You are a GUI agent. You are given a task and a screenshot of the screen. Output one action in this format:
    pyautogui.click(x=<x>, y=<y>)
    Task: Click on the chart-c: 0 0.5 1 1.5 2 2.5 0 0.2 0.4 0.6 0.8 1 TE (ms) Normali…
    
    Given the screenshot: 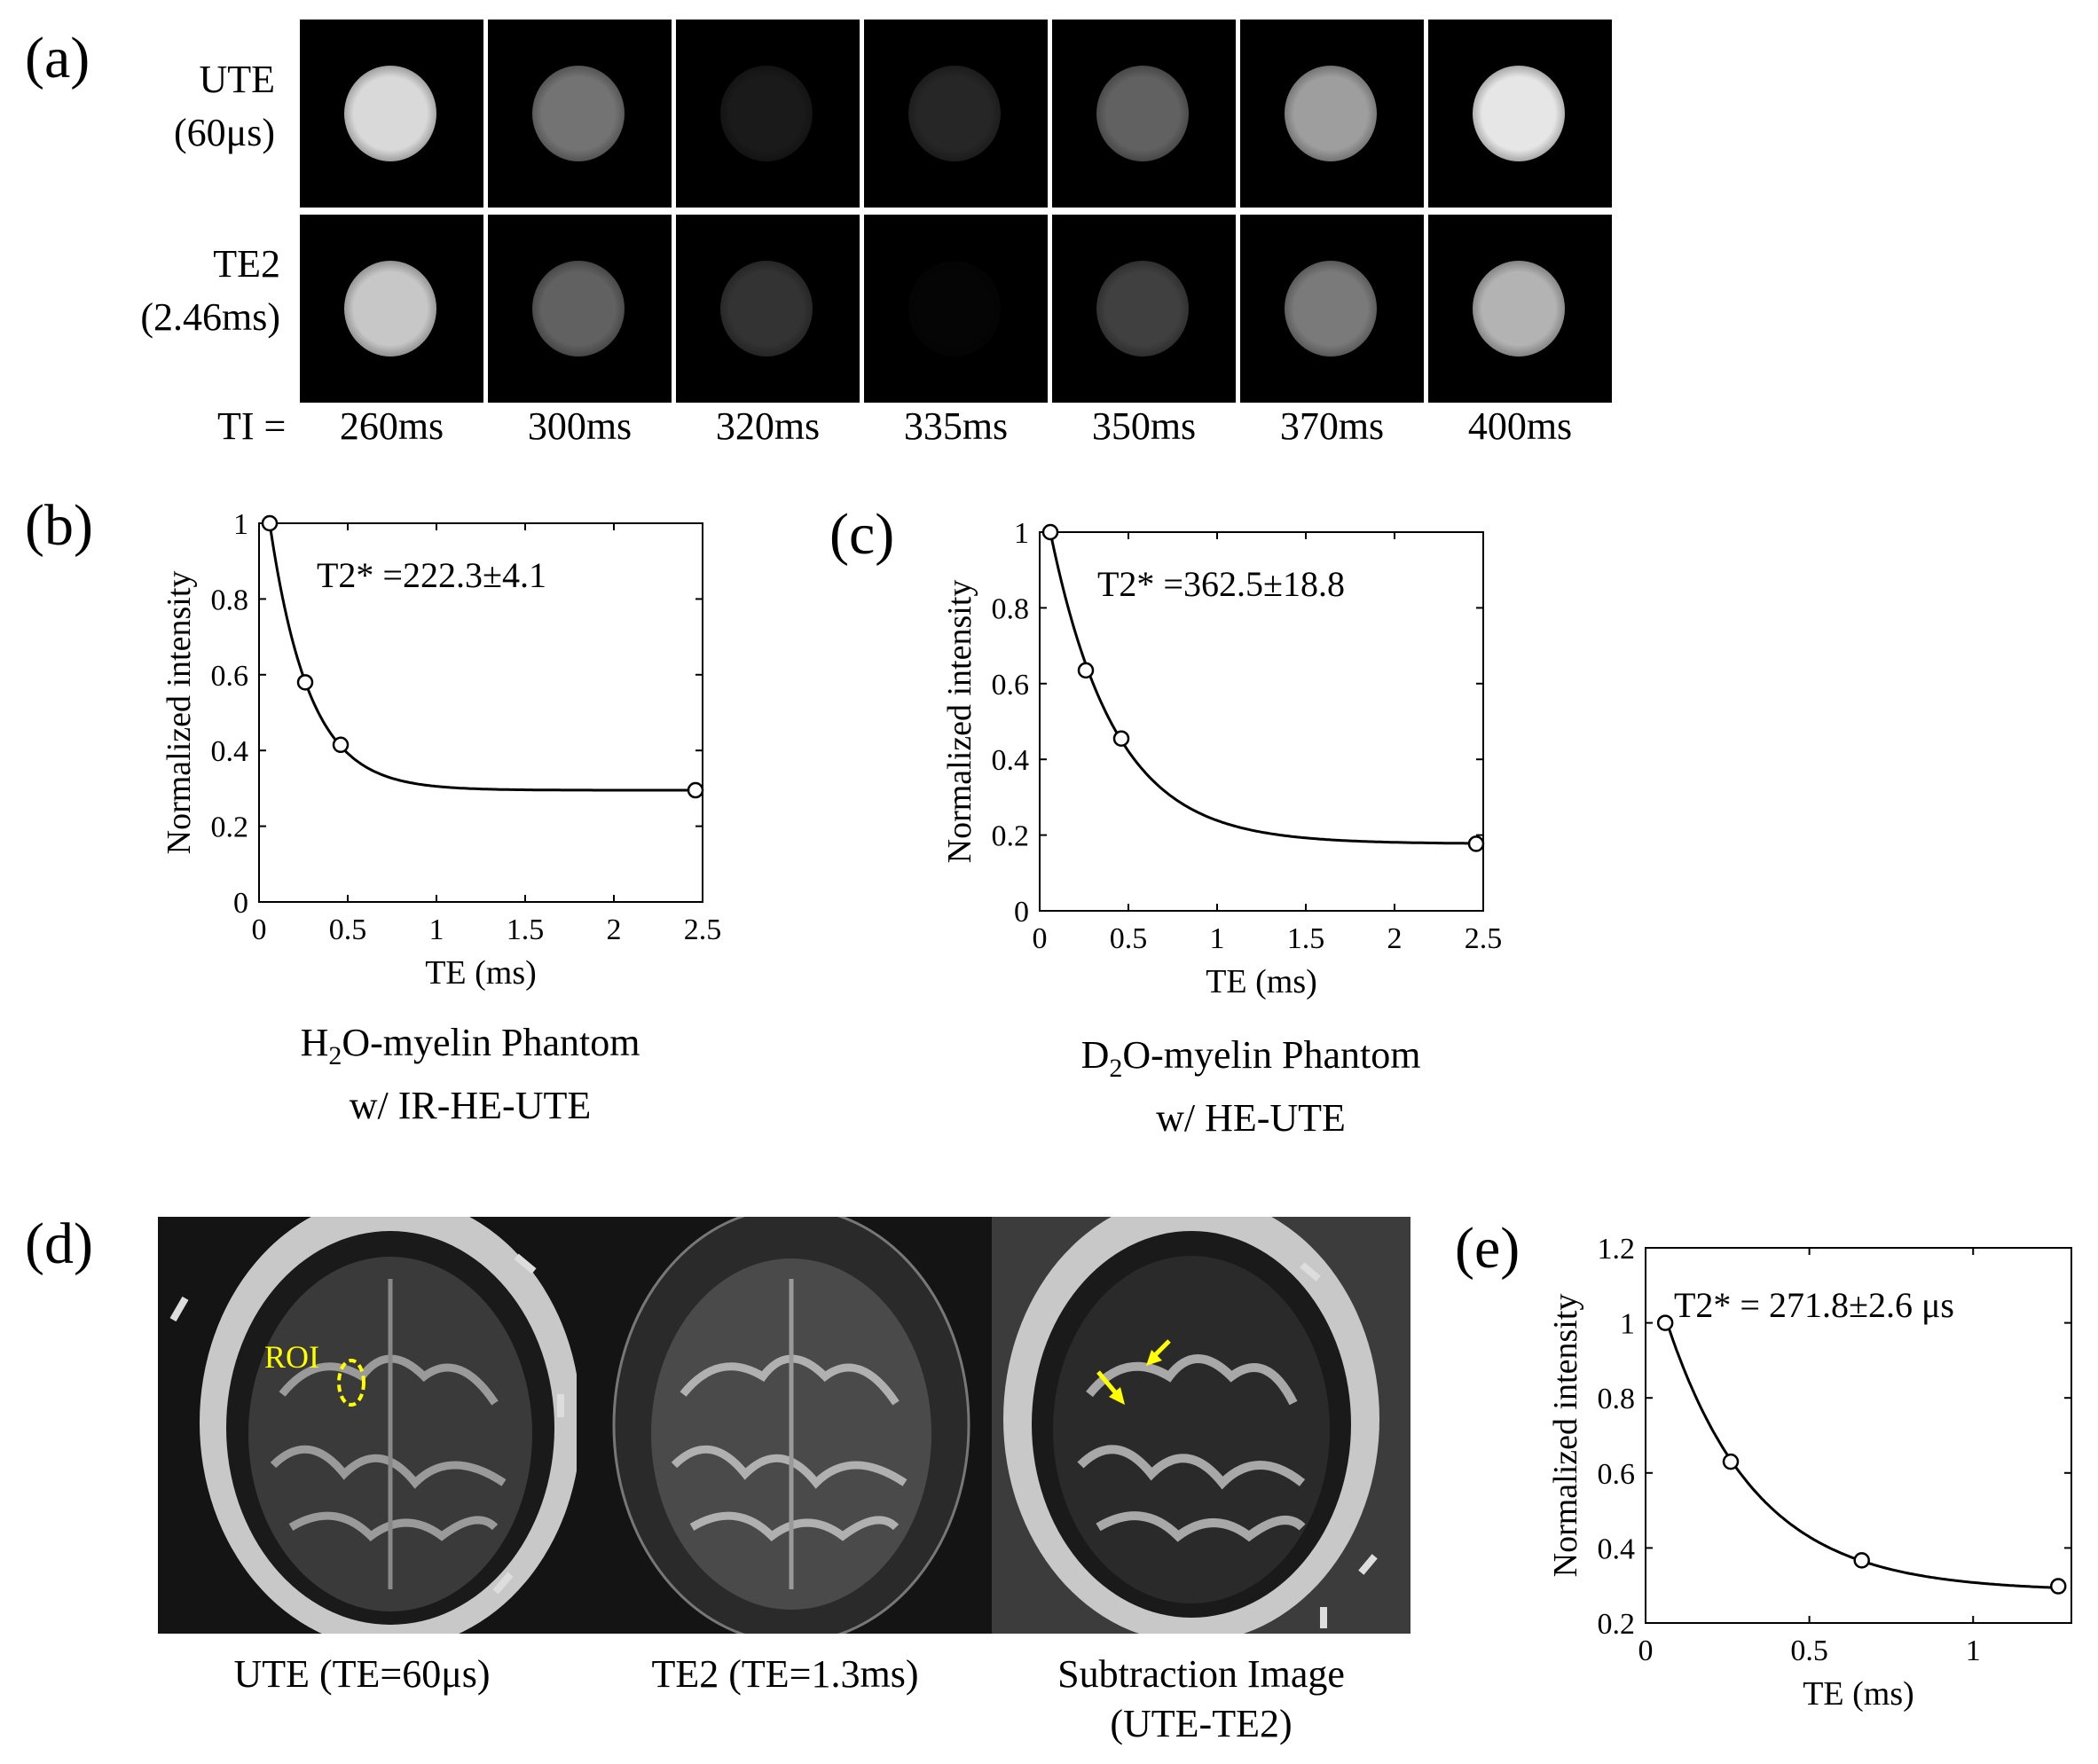 What is the action you would take?
    pyautogui.click(x=1222, y=758)
    